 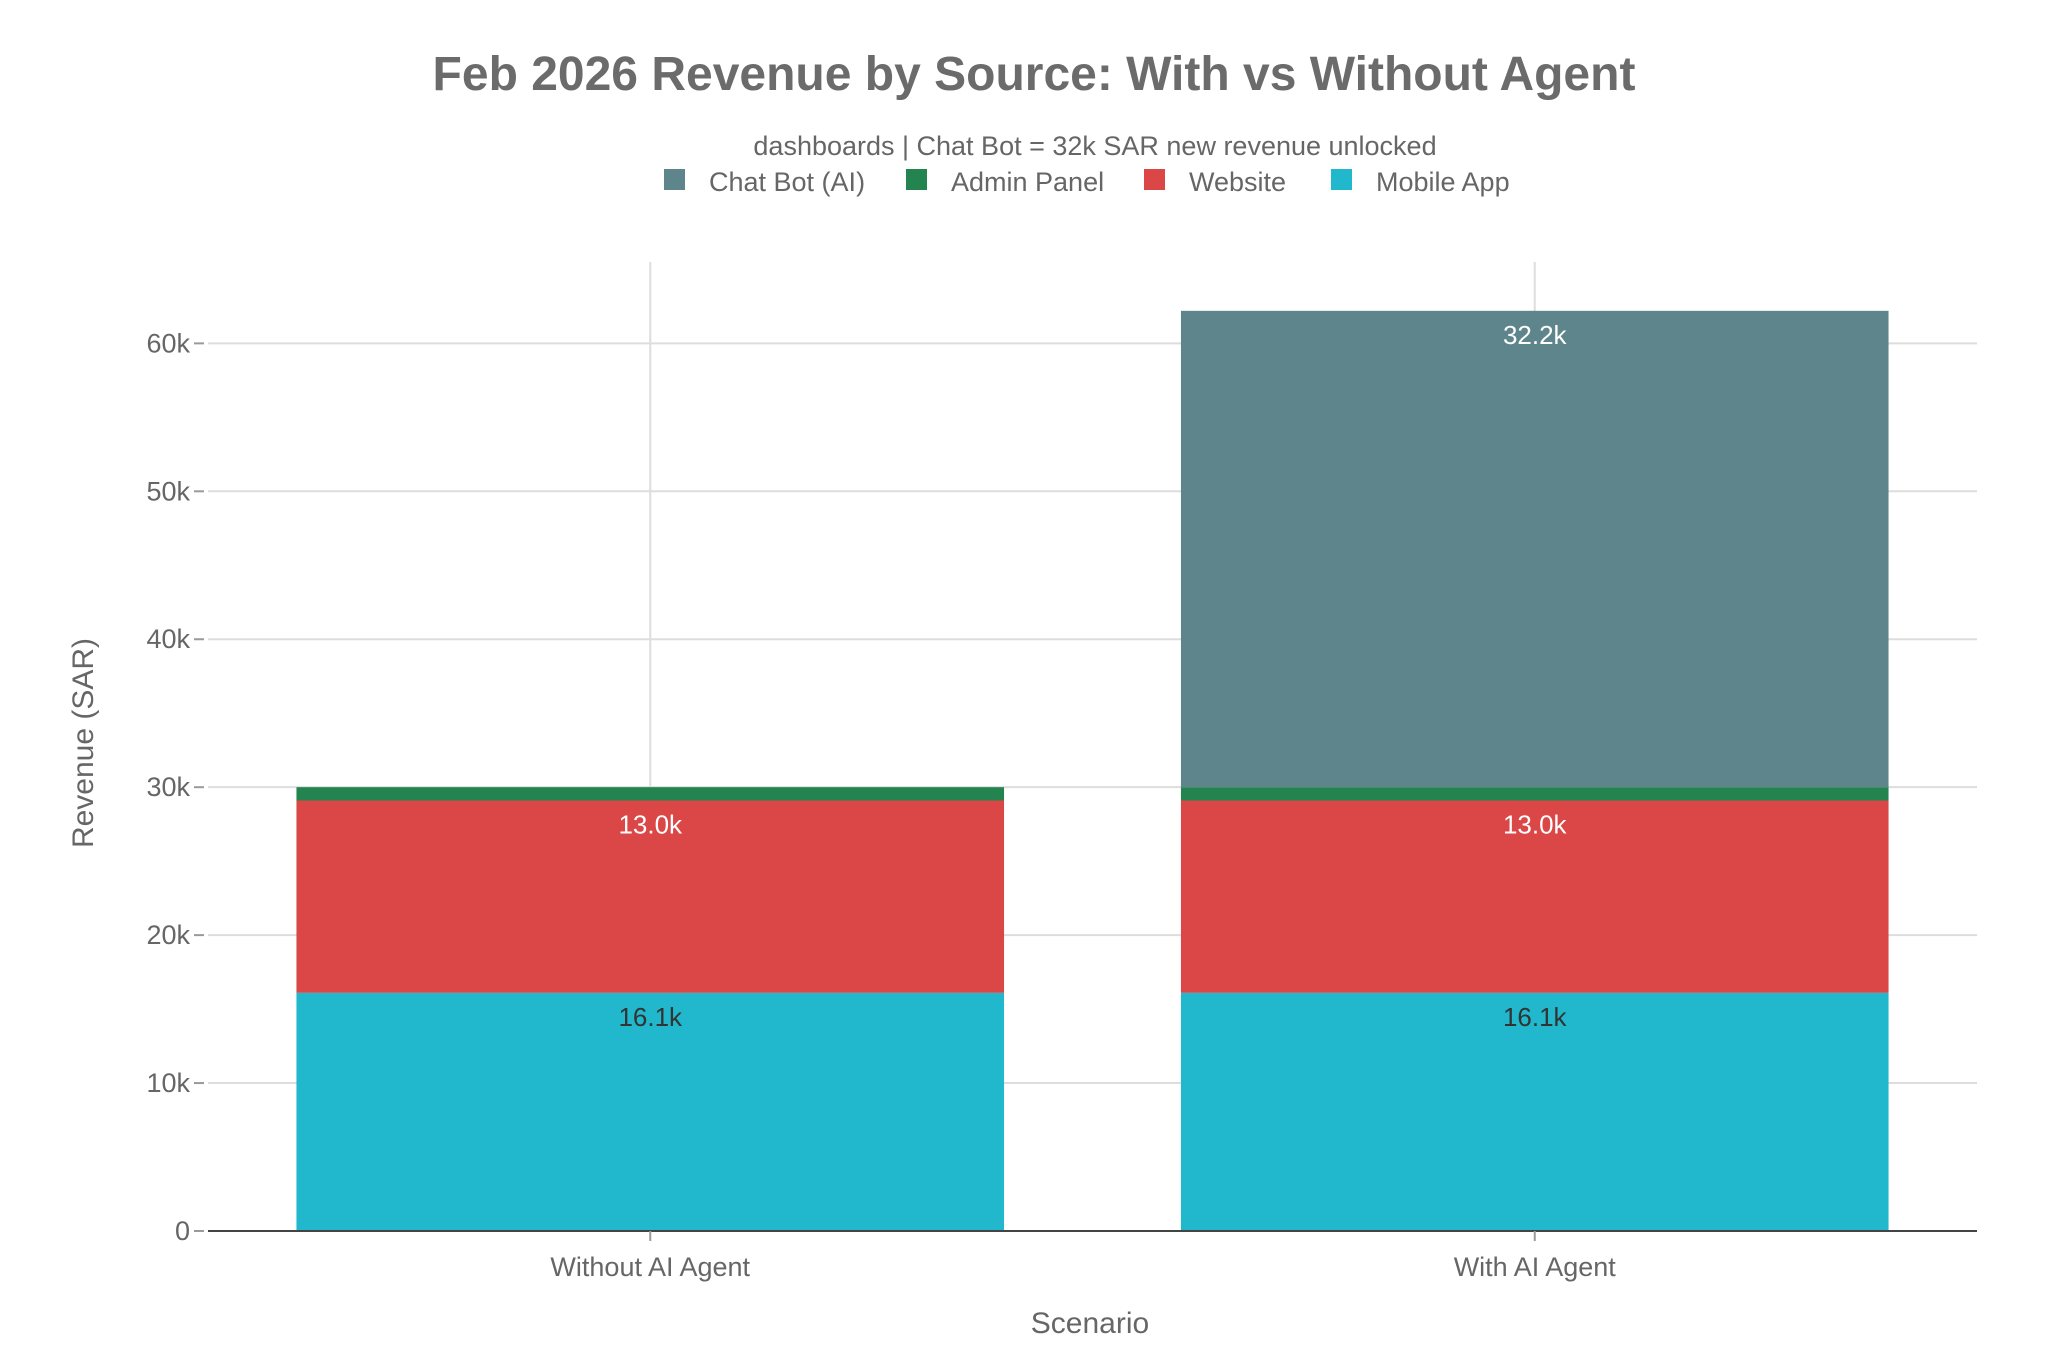 What do you see at coordinates (168, 935) in the screenshot?
I see `y-tick-label: 20k` at bounding box center [168, 935].